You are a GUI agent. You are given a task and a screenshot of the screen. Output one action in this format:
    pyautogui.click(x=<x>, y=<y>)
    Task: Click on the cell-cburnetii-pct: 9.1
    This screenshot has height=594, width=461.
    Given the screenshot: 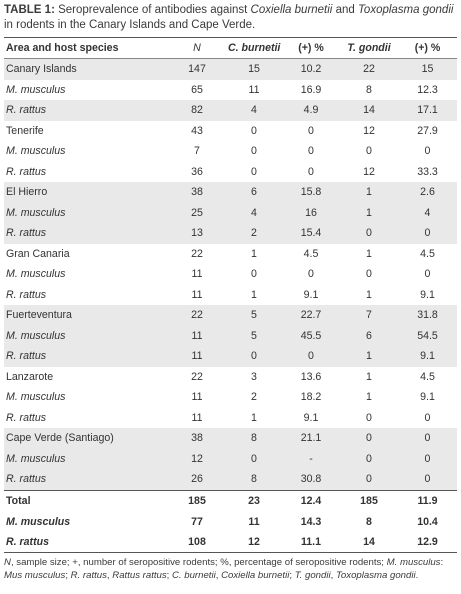 What is the action you would take?
    pyautogui.click(x=311, y=294)
    